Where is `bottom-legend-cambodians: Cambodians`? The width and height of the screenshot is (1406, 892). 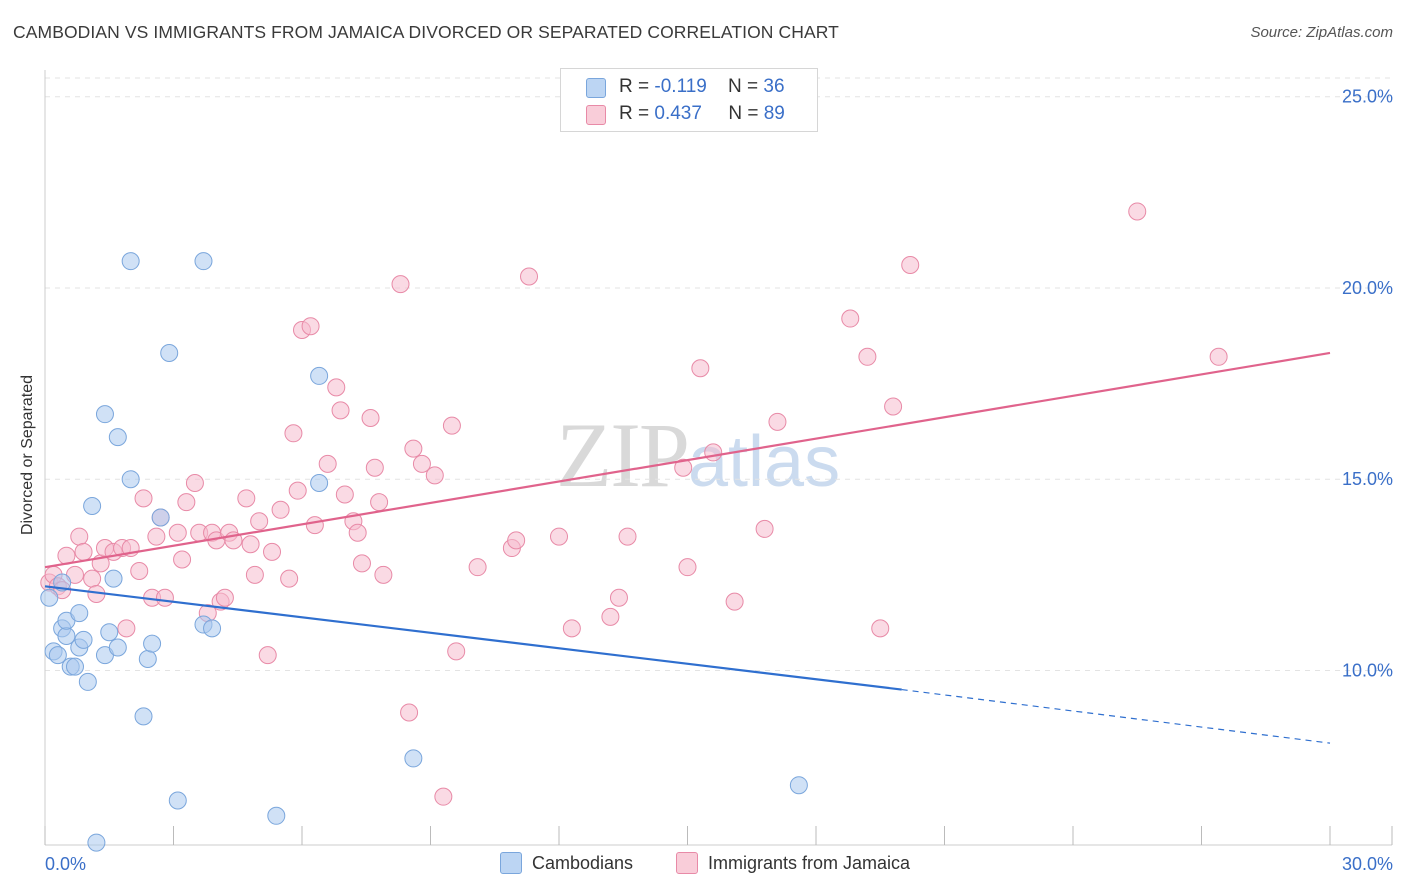 bottom-legend-cambodians: Cambodians is located at coordinates (566, 863).